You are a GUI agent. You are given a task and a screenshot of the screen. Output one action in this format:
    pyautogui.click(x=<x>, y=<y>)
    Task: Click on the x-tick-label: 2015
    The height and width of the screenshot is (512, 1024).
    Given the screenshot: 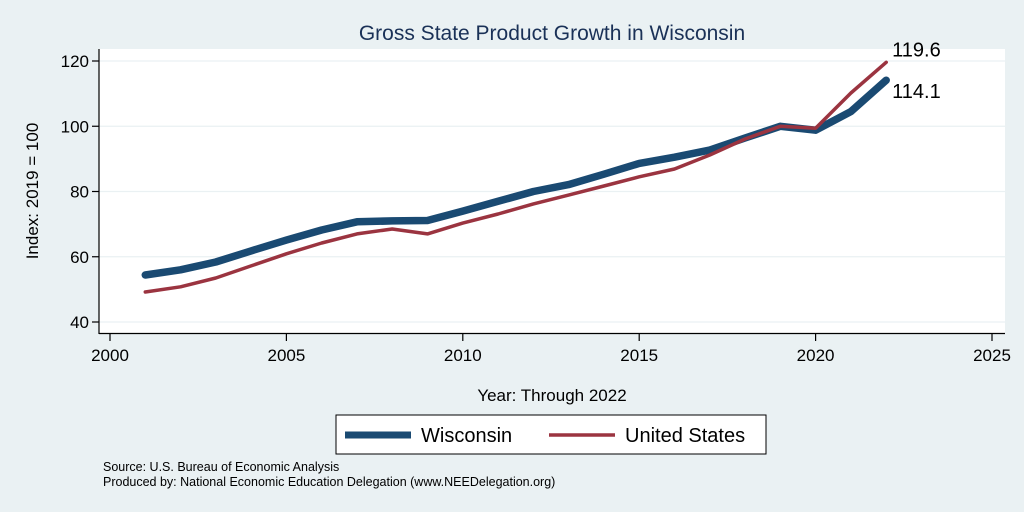 What is the action you would take?
    pyautogui.click(x=639, y=355)
    